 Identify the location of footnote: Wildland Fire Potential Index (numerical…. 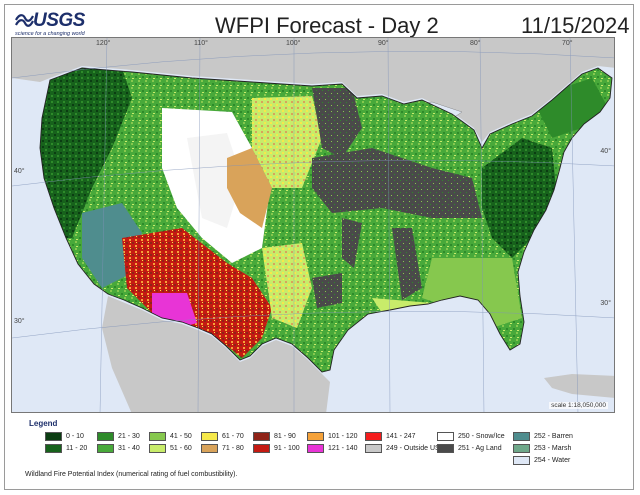
(131, 474).